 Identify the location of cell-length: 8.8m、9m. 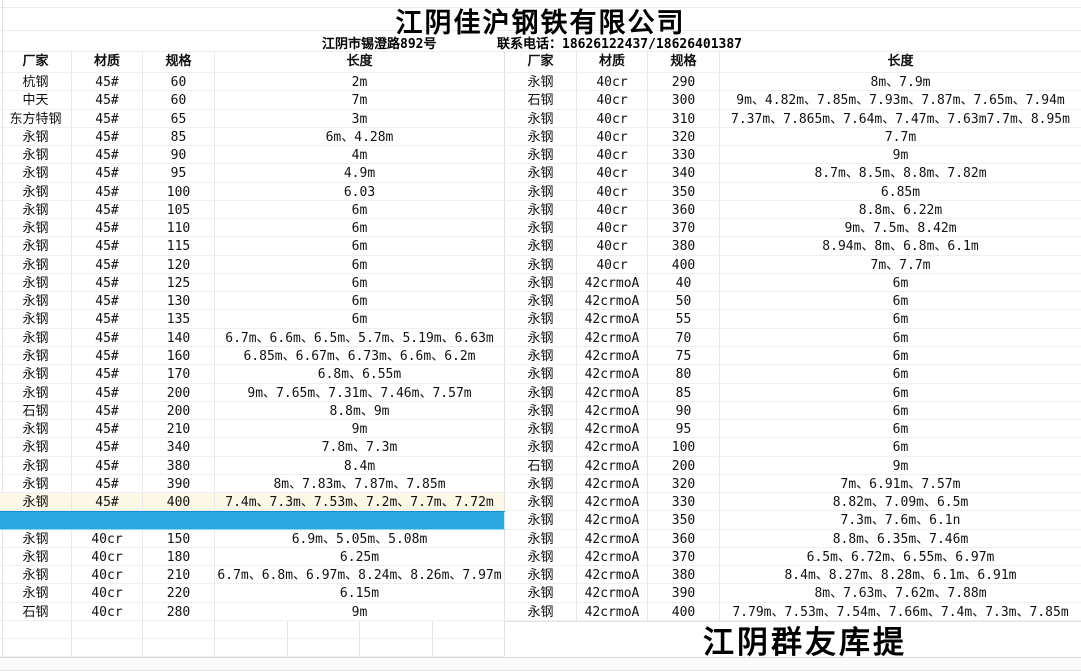
(360, 410).